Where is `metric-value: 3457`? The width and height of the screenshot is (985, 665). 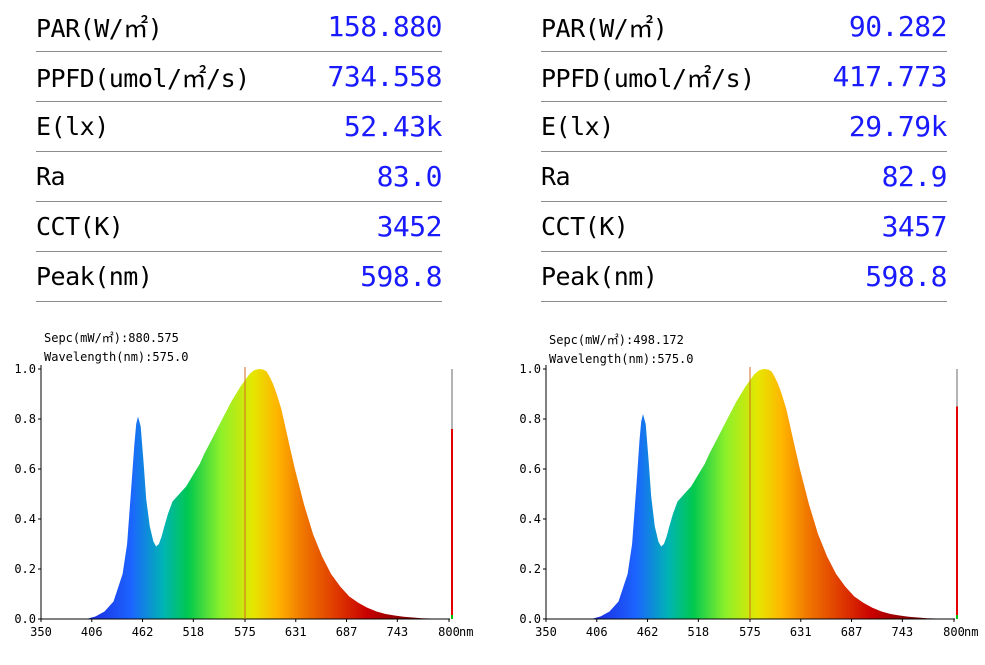
metric-value: 3457 is located at coordinates (876, 226).